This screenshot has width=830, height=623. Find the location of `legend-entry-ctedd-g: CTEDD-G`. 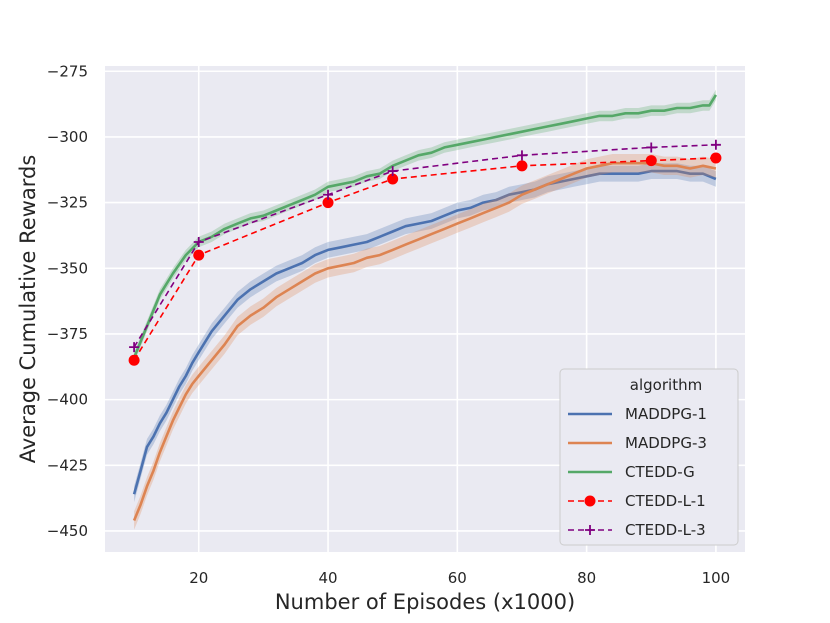

legend-entry-ctedd-g: CTEDD-G is located at coordinates (631, 472).